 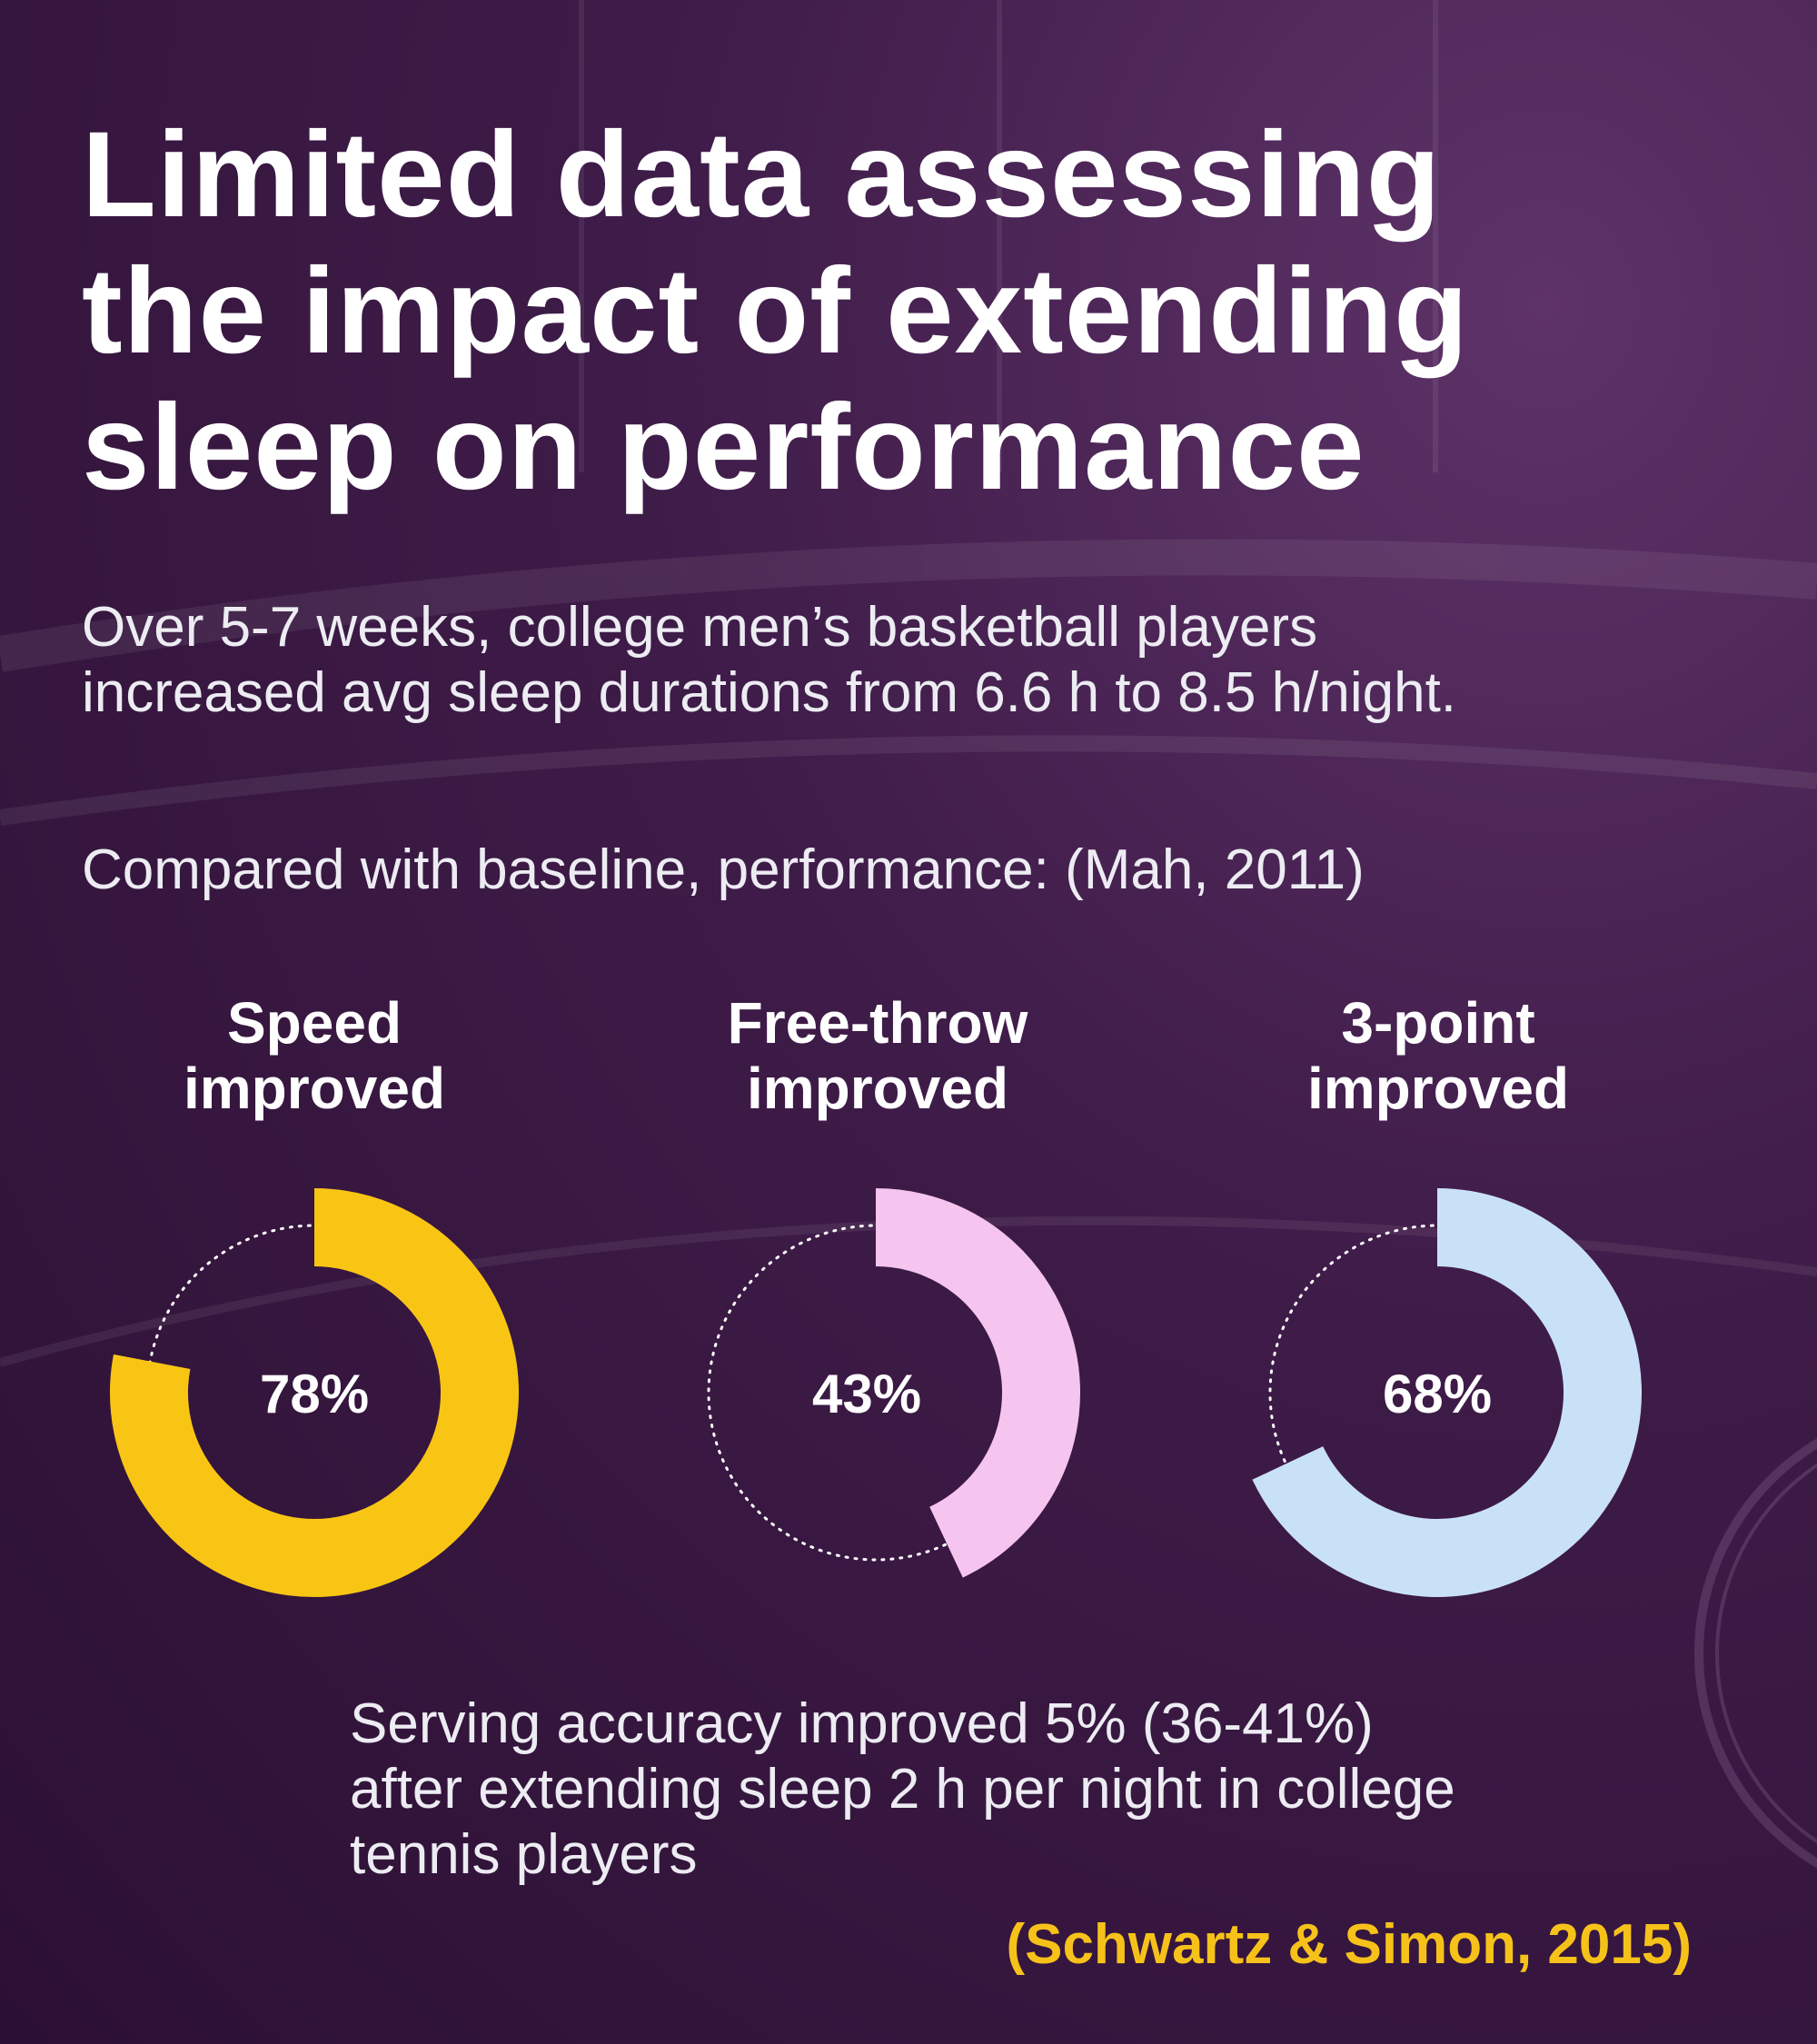 I want to click on speed-label-line: improved, so click(x=314, y=1088).